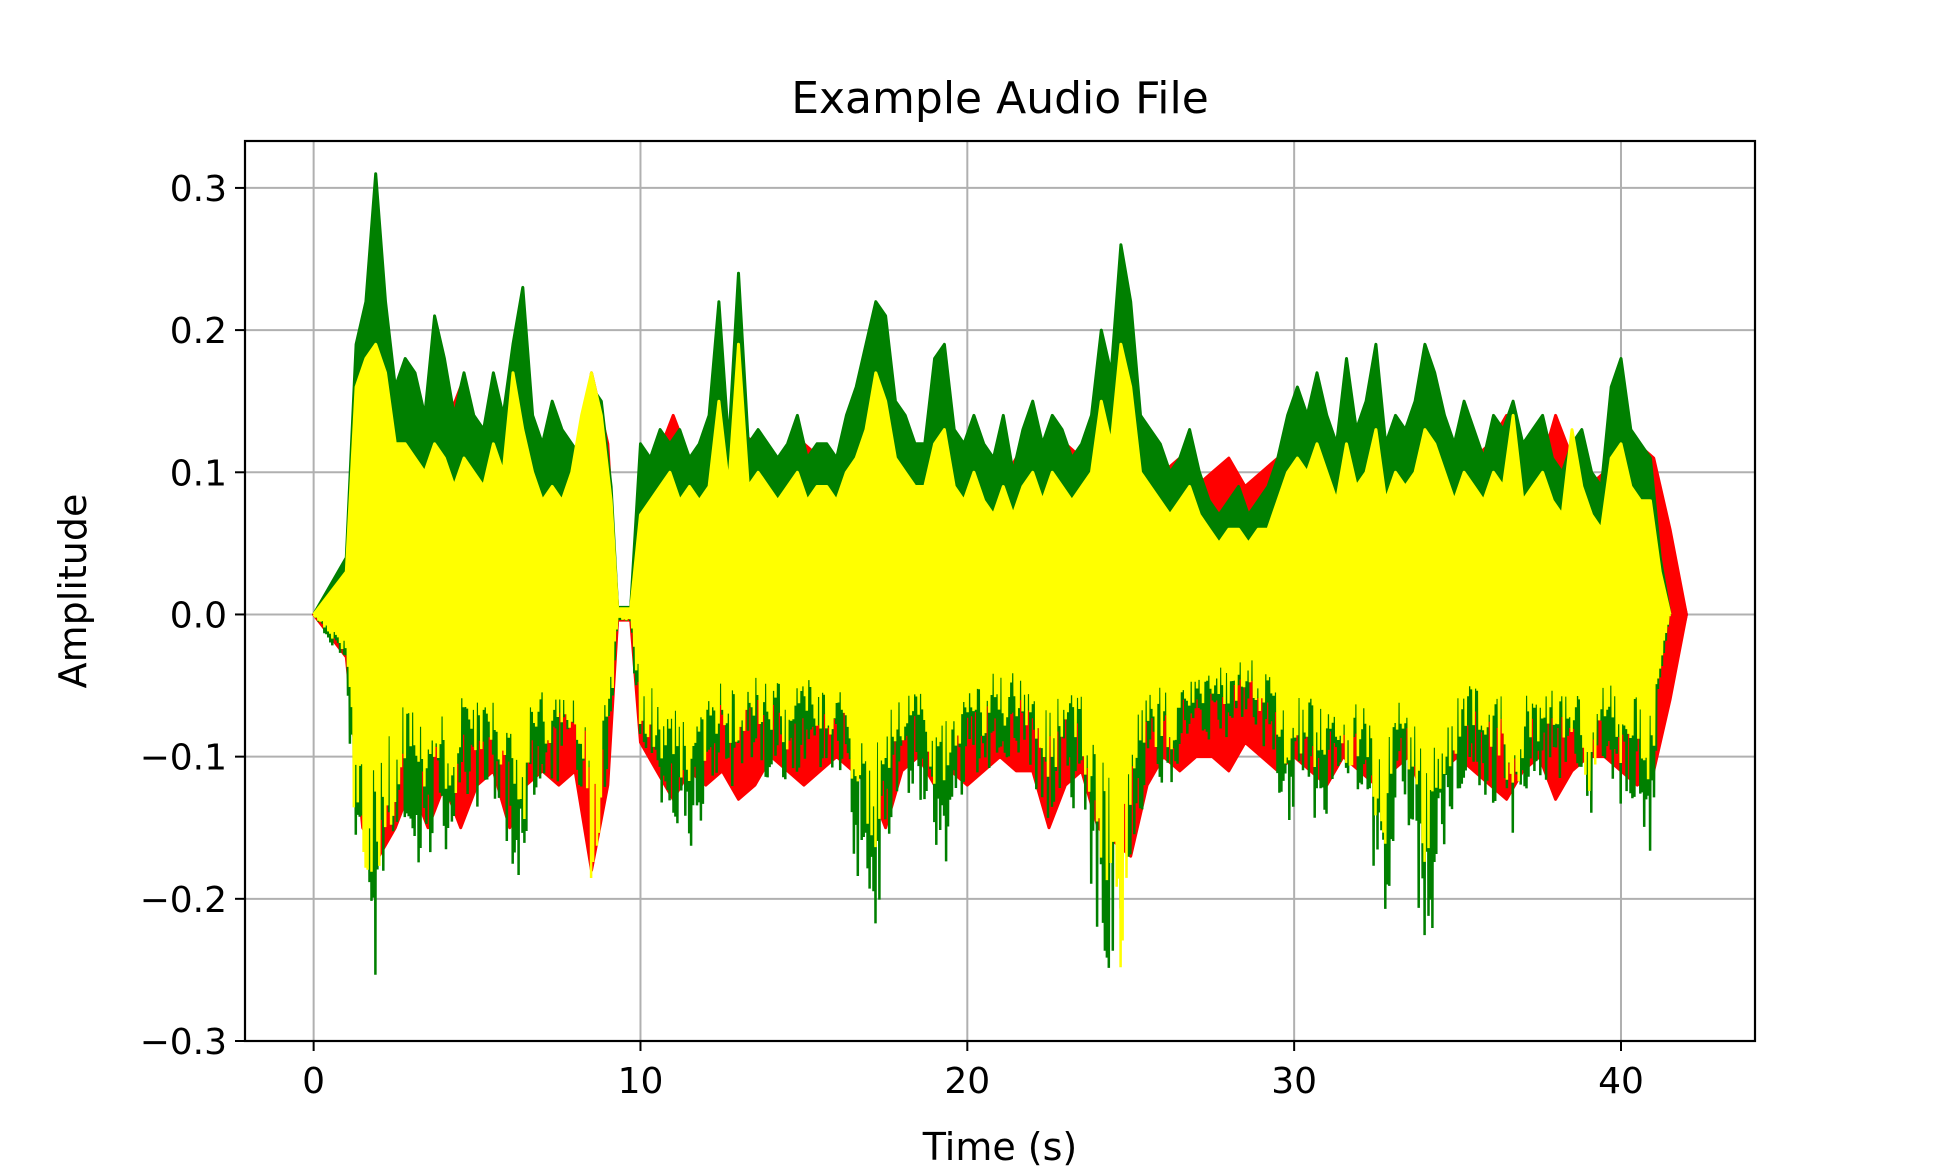  What do you see at coordinates (1294, 1081) in the screenshot?
I see `x-tick-label-3: 30` at bounding box center [1294, 1081].